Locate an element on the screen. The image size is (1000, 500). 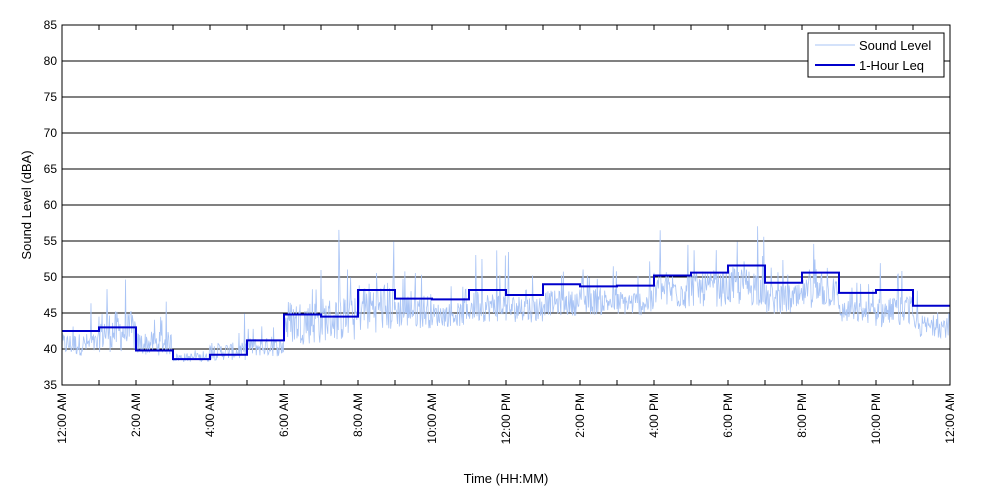
y-tick-label: 45 is located at coordinates (51, 313).